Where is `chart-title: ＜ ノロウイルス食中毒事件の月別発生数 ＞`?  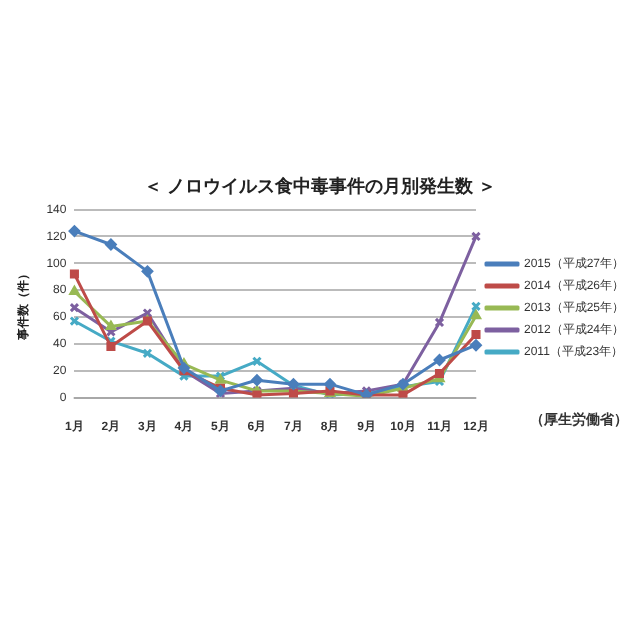 chart-title: ＜ ノロウイルス食中毒事件の月別発生数 ＞ is located at coordinates (320, 185).